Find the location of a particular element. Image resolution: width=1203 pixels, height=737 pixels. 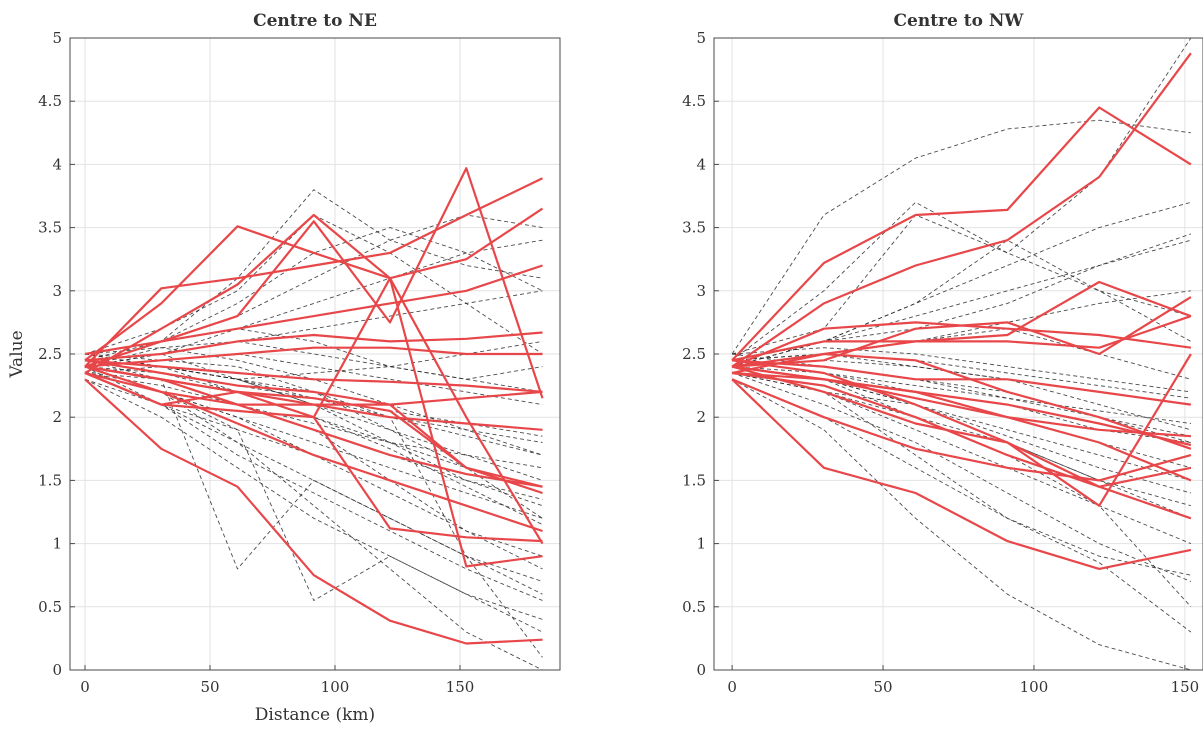

chart-title: Centre to NW is located at coordinates (959, 21).